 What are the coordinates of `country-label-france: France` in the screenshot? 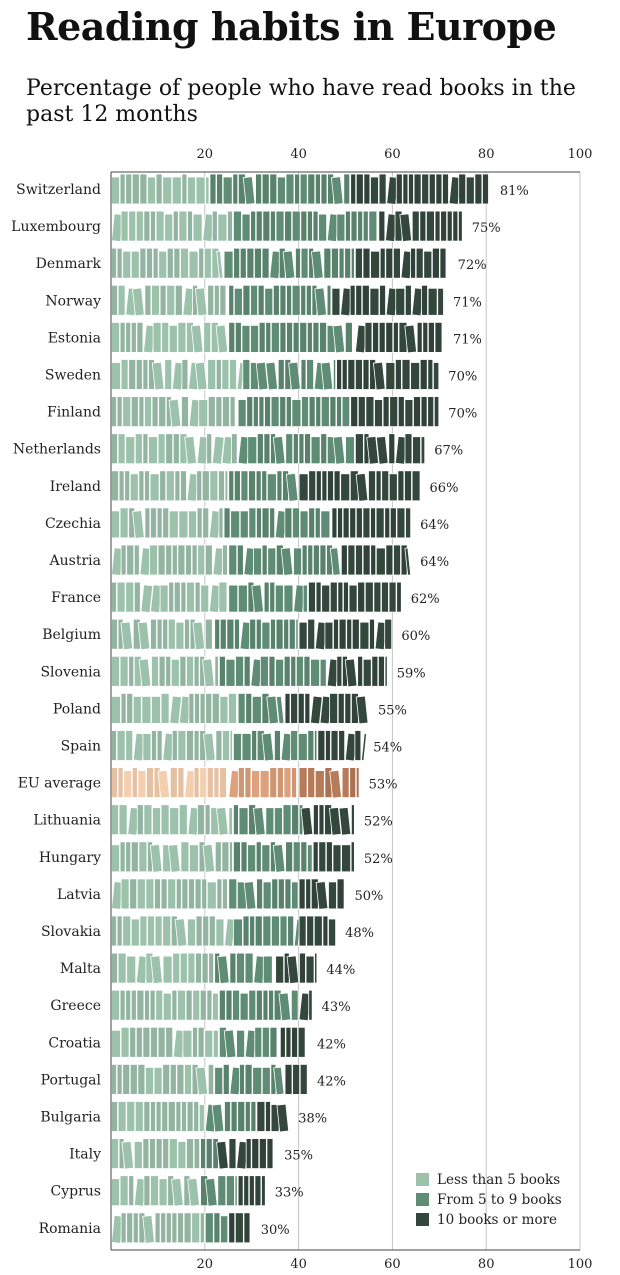 It's located at (76, 598).